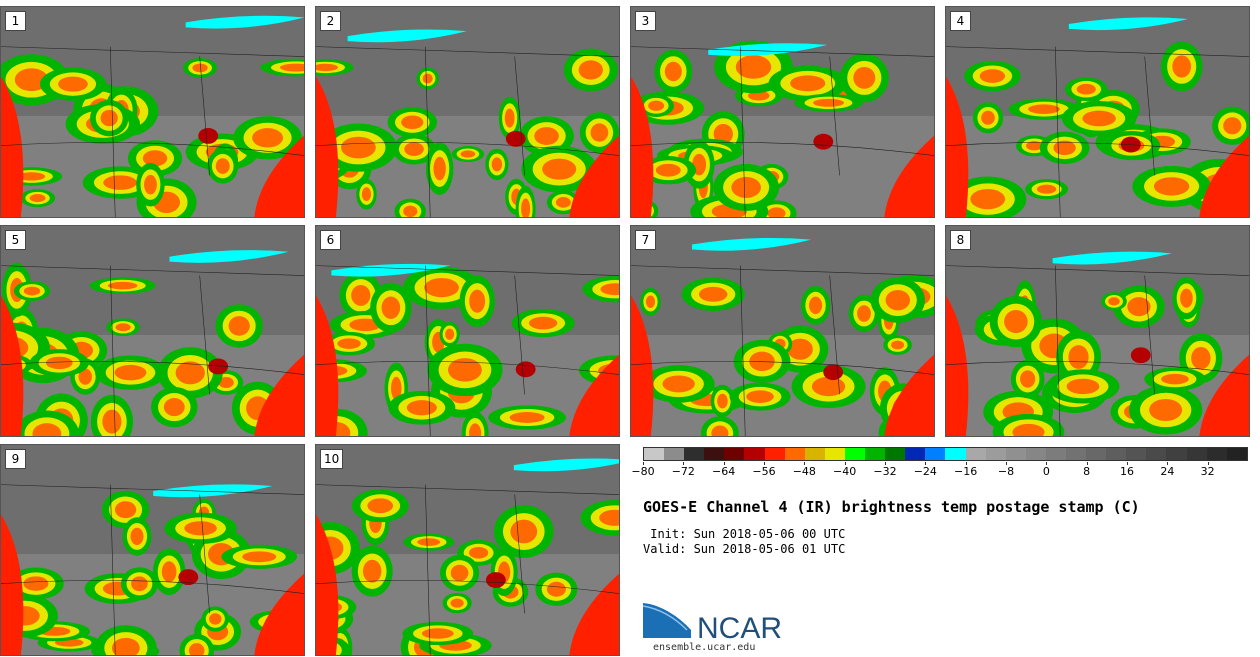 The image size is (1260, 657). I want to click on panel-number: 1, so click(15, 21).